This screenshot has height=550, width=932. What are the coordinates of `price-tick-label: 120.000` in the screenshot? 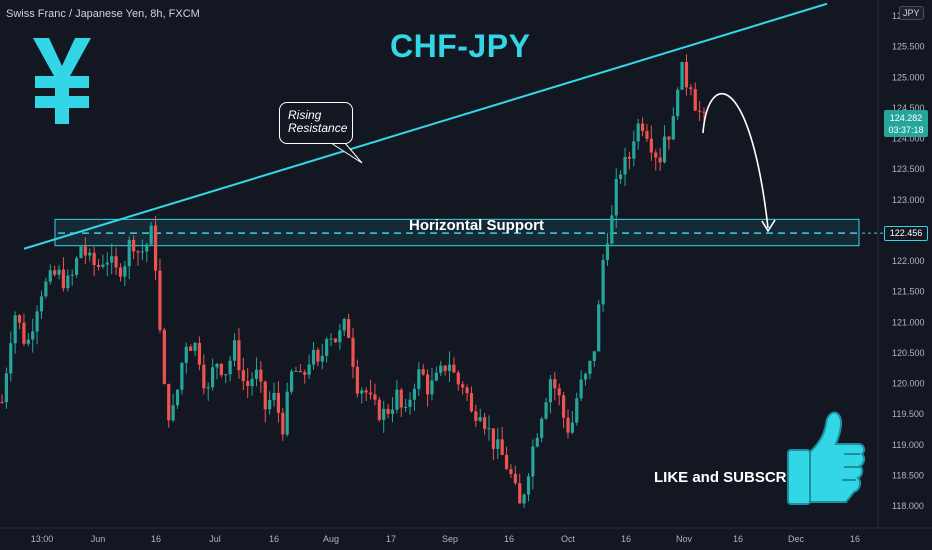 It's located at (908, 384).